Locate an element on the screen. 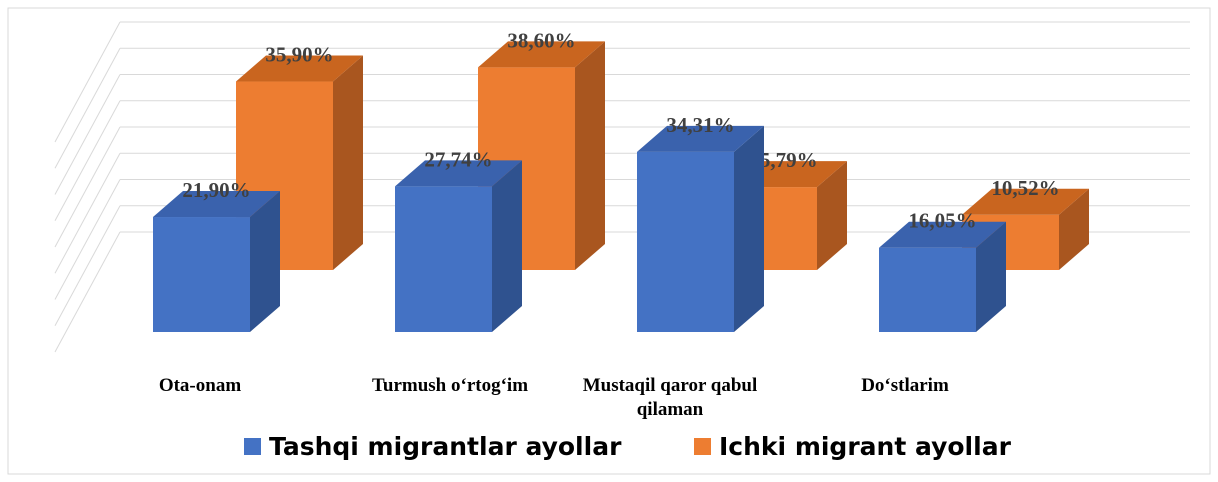  legend-label: Ichki migrant ayollar is located at coordinates (865, 446).